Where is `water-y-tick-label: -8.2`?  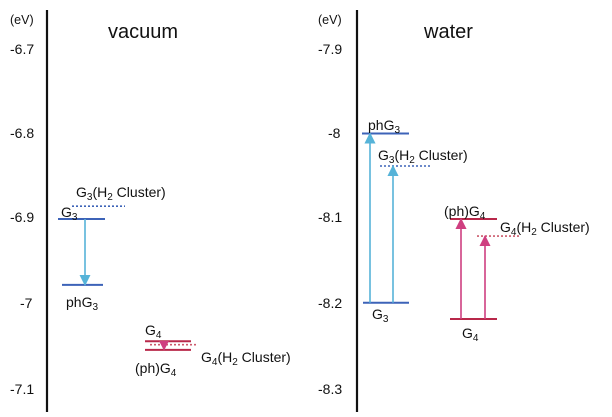
water-y-tick-label: -8.2 is located at coordinates (330, 303).